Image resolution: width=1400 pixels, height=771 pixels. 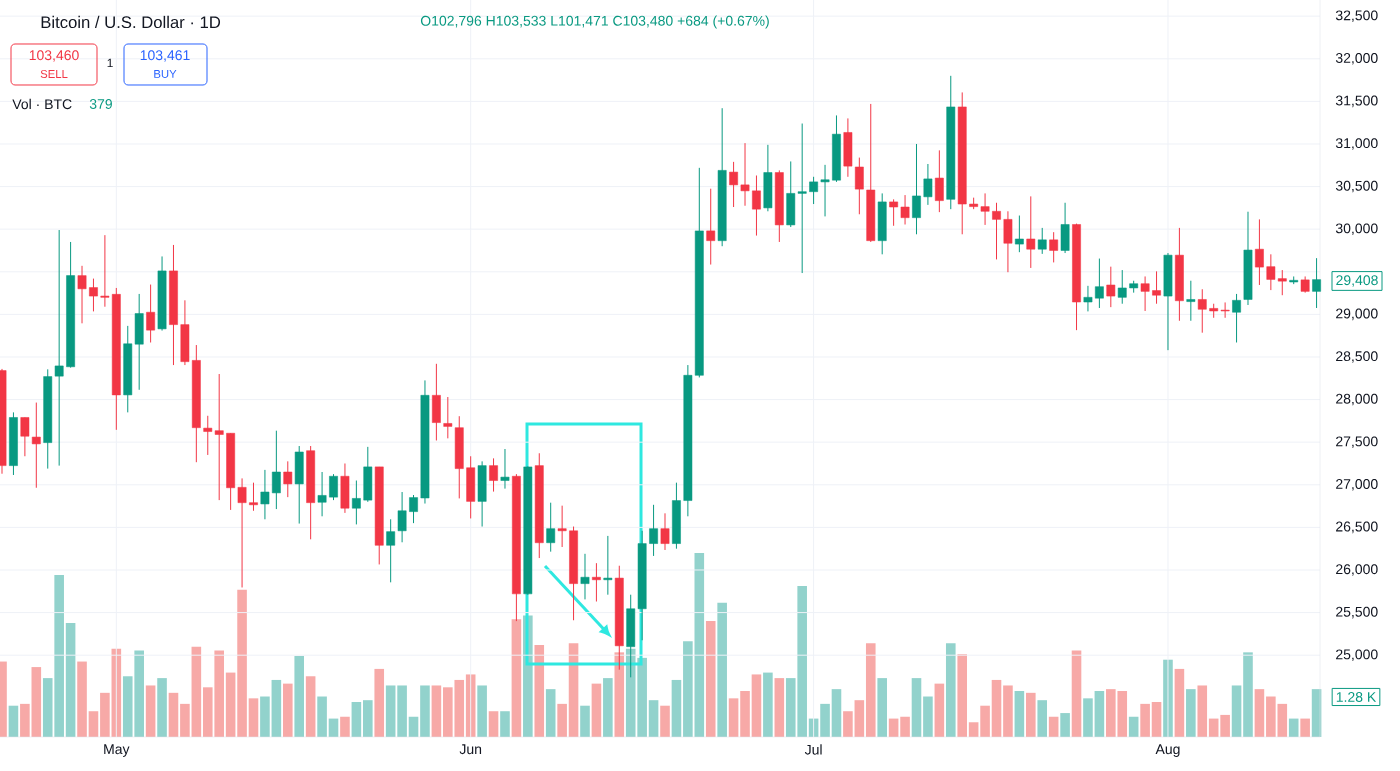 What do you see at coordinates (165, 74) in the screenshot?
I see `annotation: BUY` at bounding box center [165, 74].